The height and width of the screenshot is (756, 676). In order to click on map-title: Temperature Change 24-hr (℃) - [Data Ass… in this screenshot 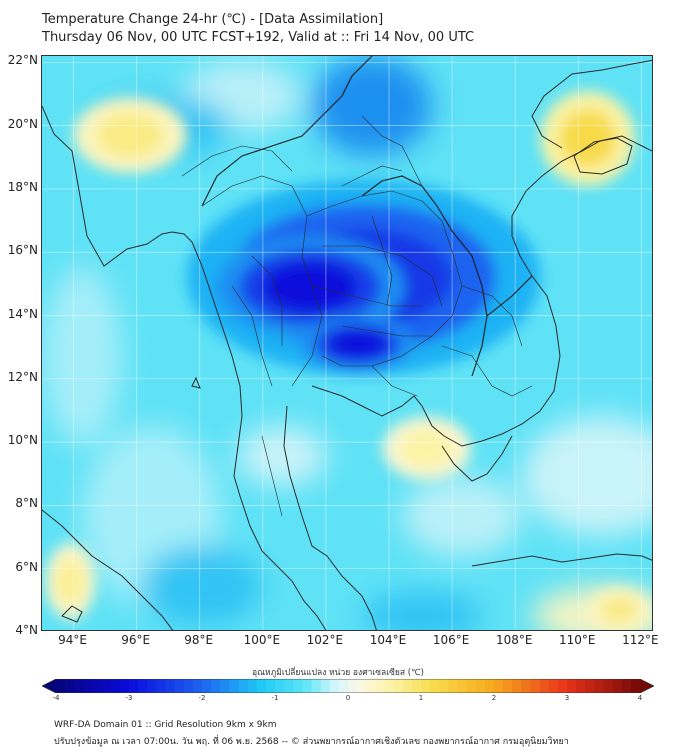, I will do `click(213, 19)`.